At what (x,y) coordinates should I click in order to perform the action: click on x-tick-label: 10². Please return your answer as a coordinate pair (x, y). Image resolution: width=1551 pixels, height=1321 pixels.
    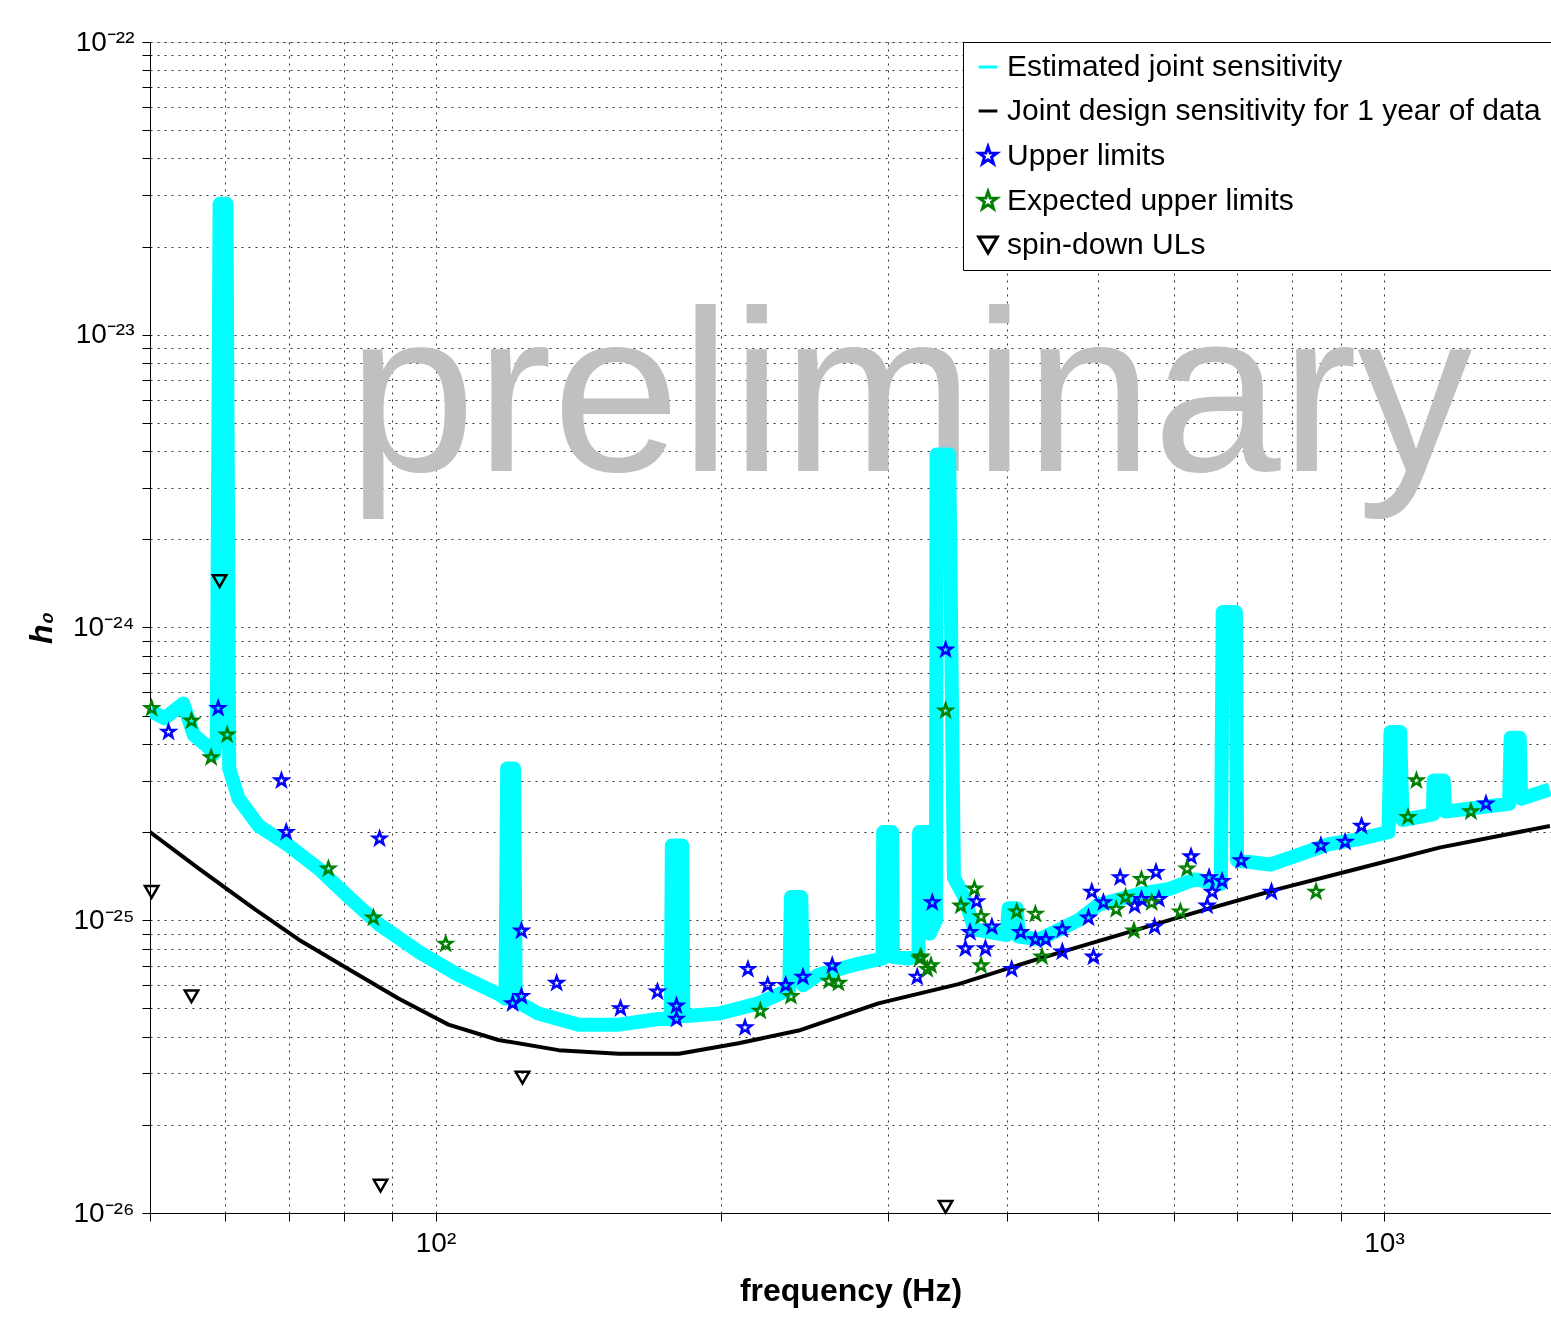
    Looking at the image, I should click on (436, 1242).